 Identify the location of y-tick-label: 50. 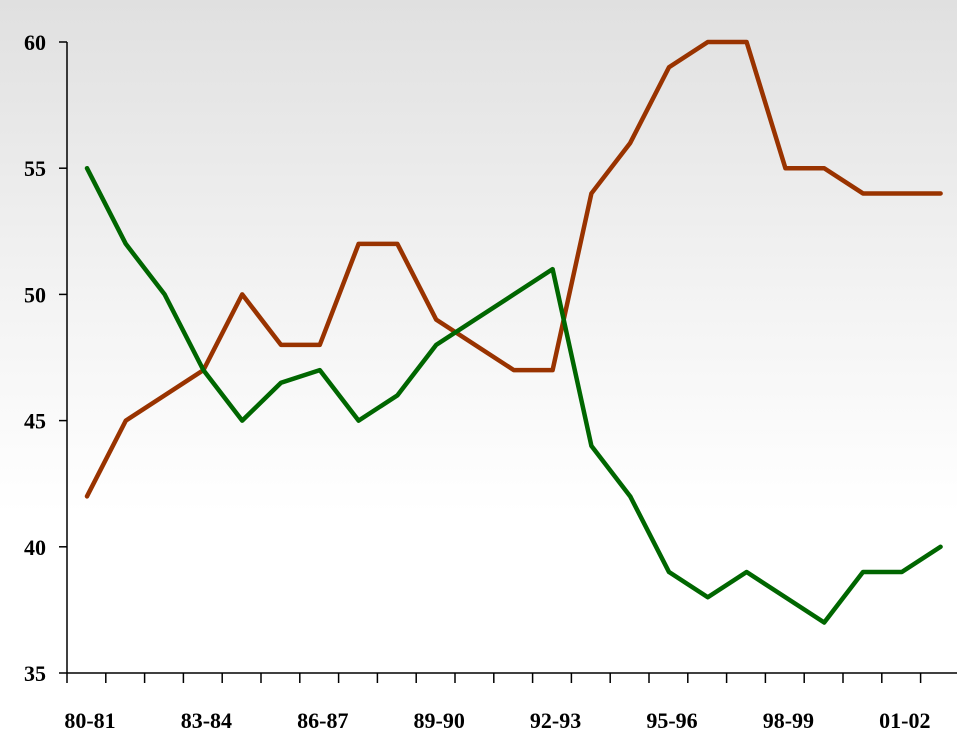
(35, 294).